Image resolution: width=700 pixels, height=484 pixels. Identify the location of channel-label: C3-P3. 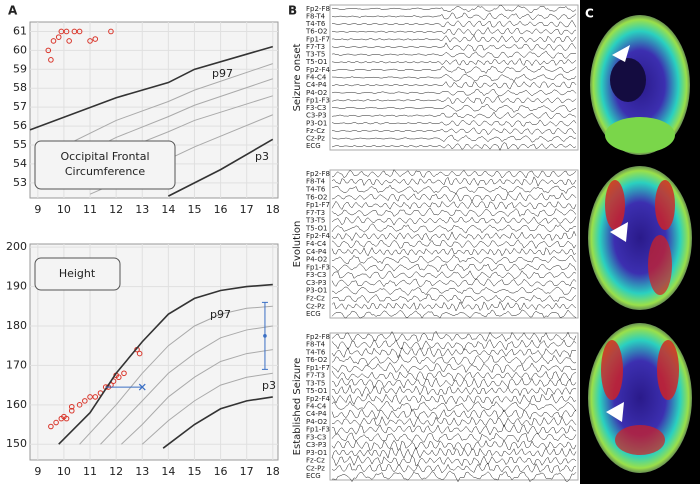
(316, 283).